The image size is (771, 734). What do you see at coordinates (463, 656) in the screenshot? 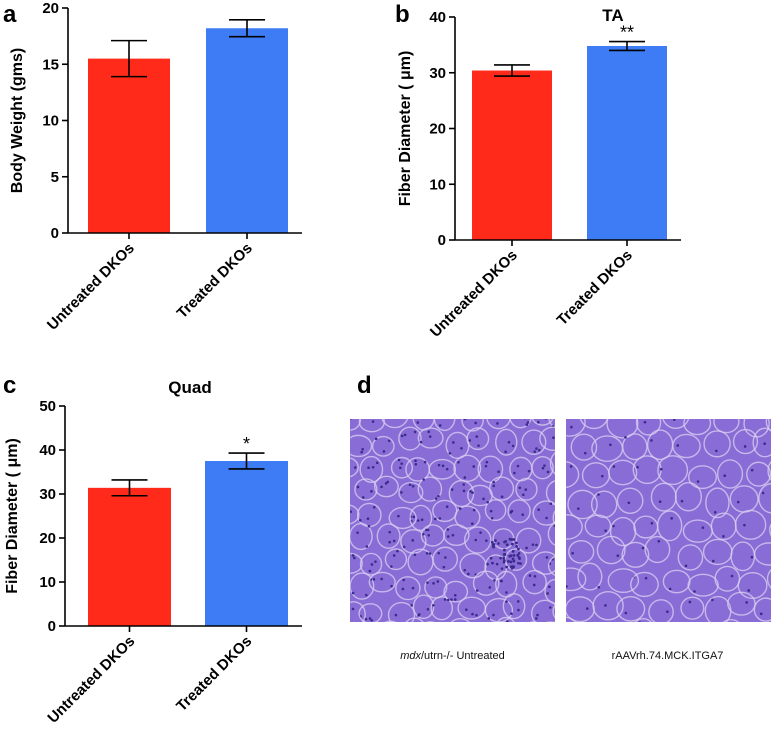
I see `caption-untreated-rest: /utrn-/- Untreated` at bounding box center [463, 656].